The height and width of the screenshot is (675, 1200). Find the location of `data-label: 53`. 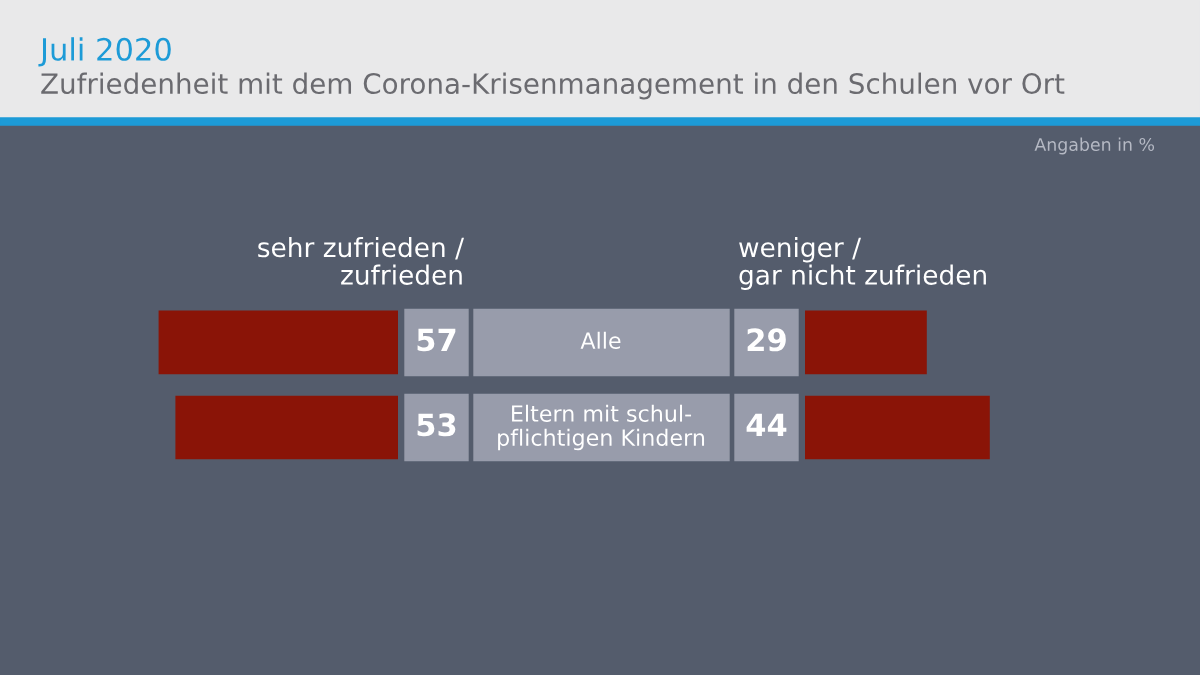

data-label: 53 is located at coordinates (436, 425).